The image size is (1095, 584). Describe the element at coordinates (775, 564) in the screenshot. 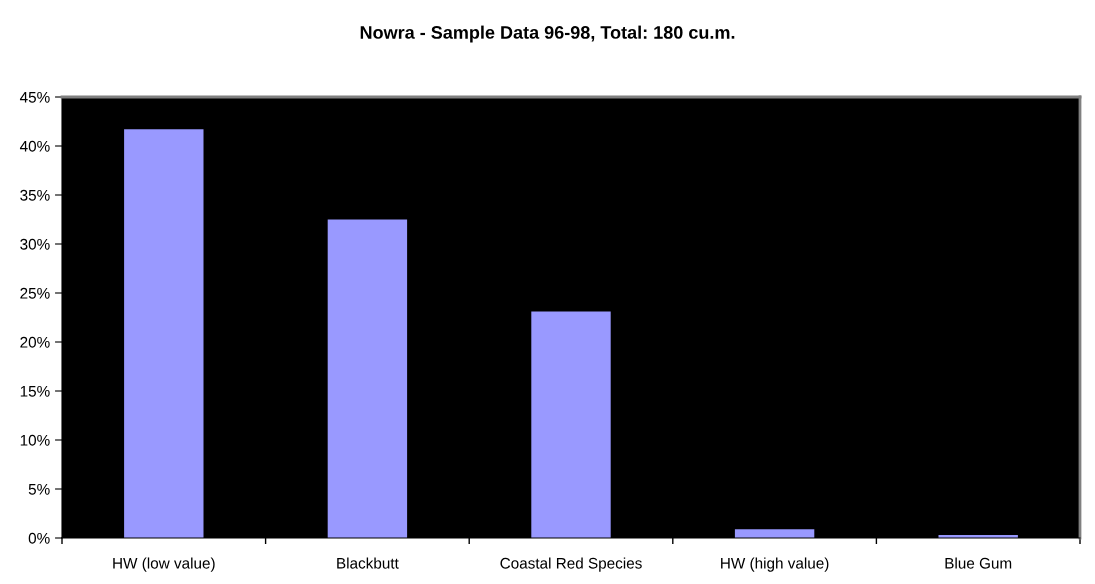

I see `x-tick-label: HW (high value)` at that location.